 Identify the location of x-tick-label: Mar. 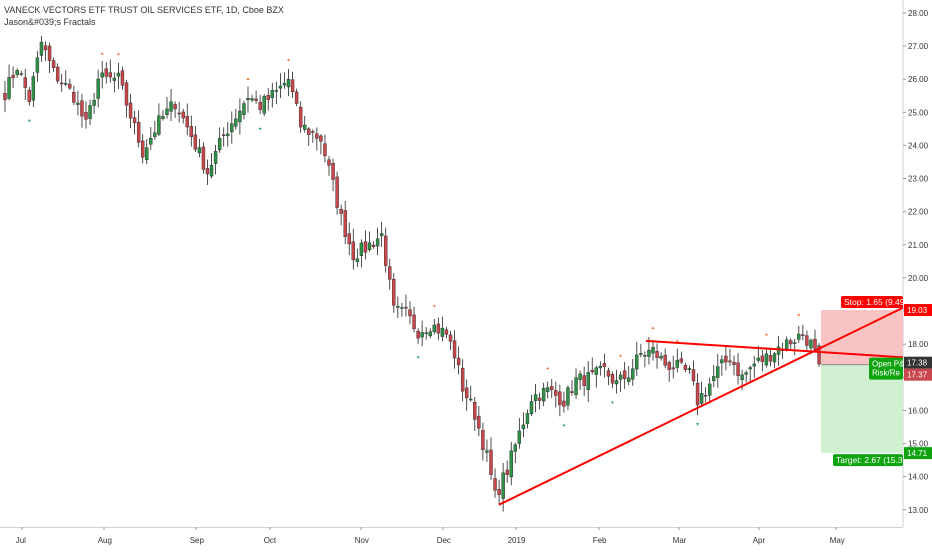
(680, 540).